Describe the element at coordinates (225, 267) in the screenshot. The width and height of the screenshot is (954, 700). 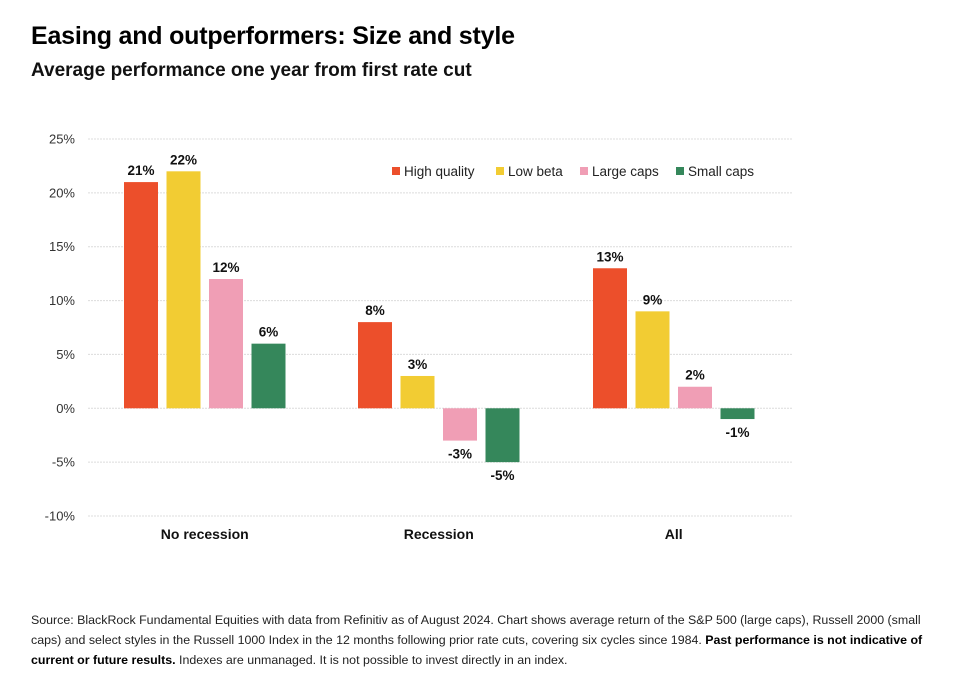
I see `data-label: 12%` at that location.